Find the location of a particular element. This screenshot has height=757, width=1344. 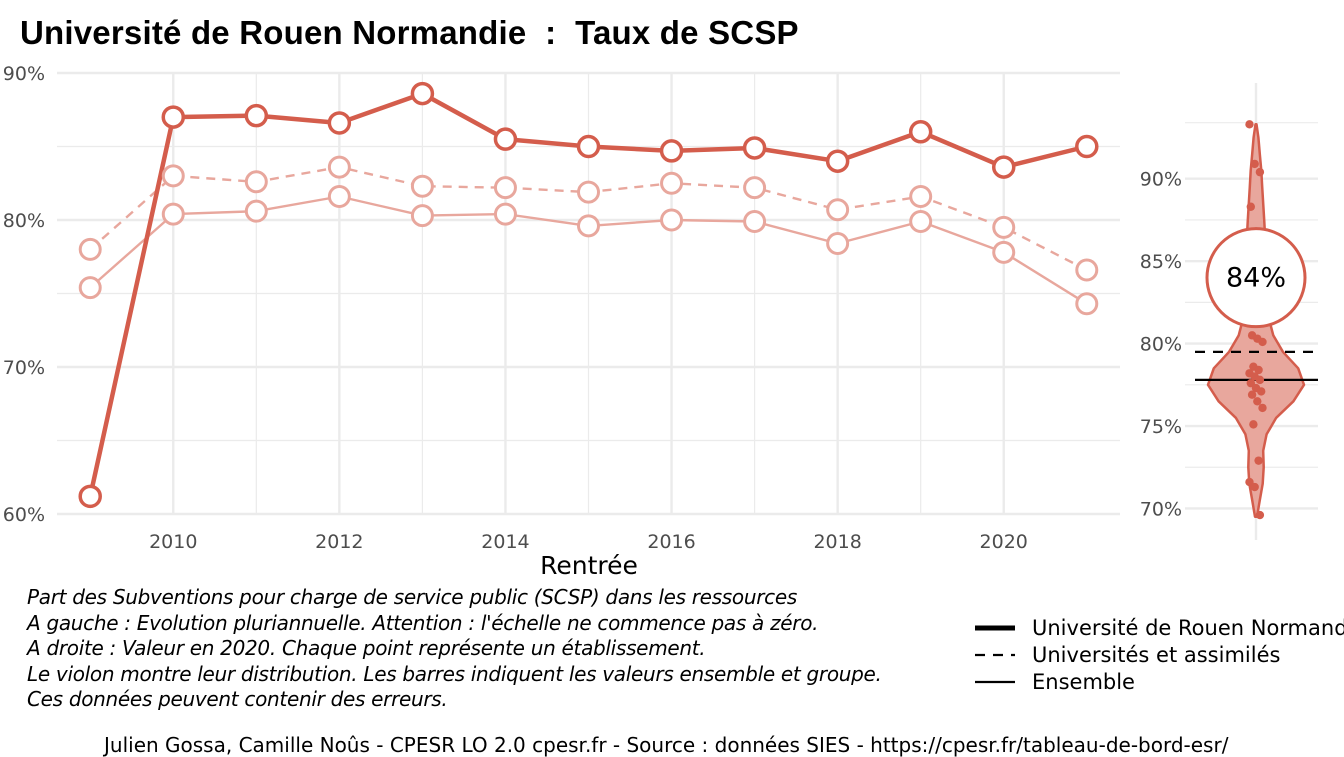

legend-label-ensemble: Ensemble is located at coordinates (1083, 682).